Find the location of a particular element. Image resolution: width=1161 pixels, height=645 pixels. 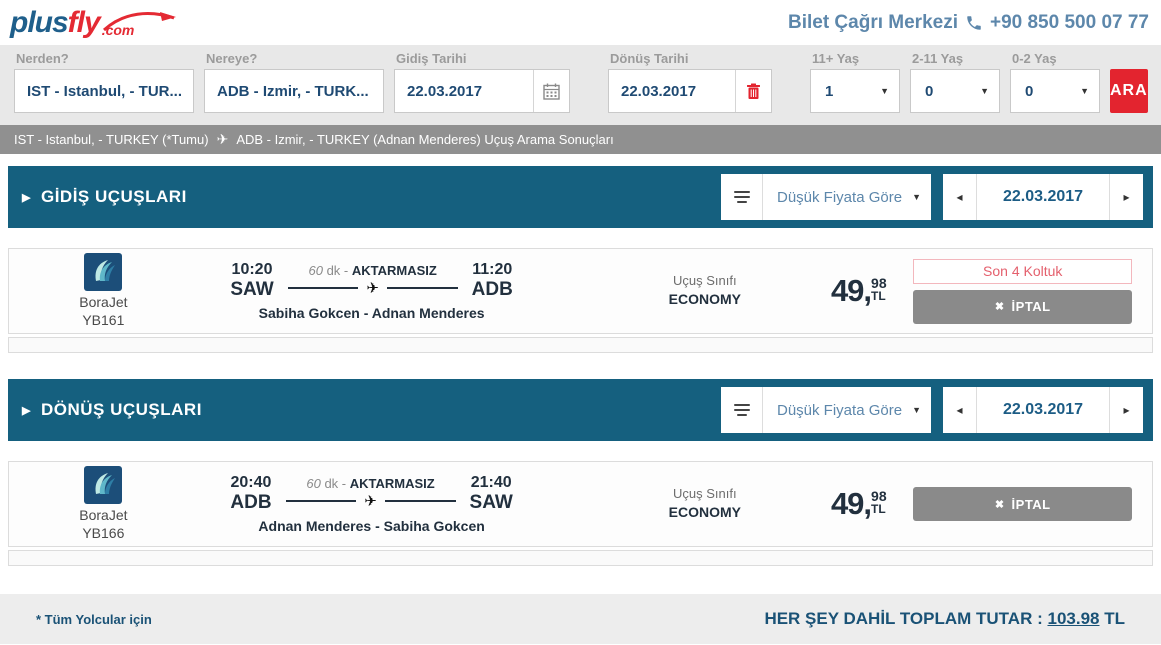

price-fraction: 98 is located at coordinates (879, 496).